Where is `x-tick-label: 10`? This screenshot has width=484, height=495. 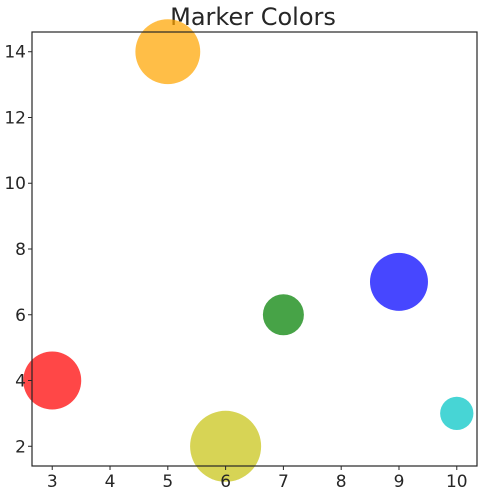
x-tick-label: 10 is located at coordinates (457, 482).